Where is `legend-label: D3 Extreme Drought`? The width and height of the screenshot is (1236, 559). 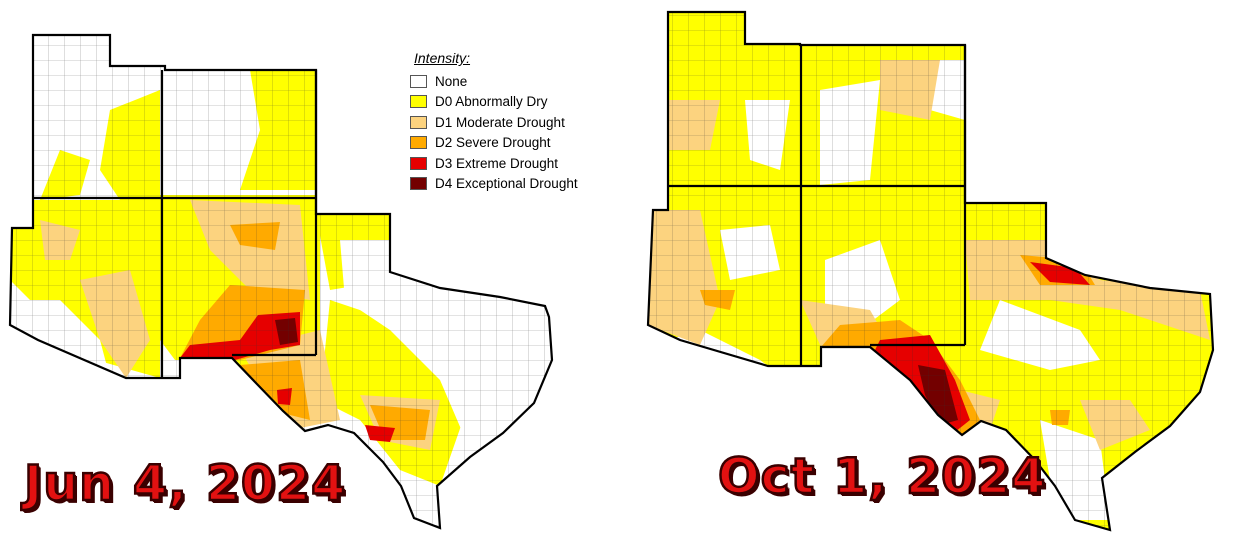 legend-label: D3 Extreme Drought is located at coordinates (497, 163).